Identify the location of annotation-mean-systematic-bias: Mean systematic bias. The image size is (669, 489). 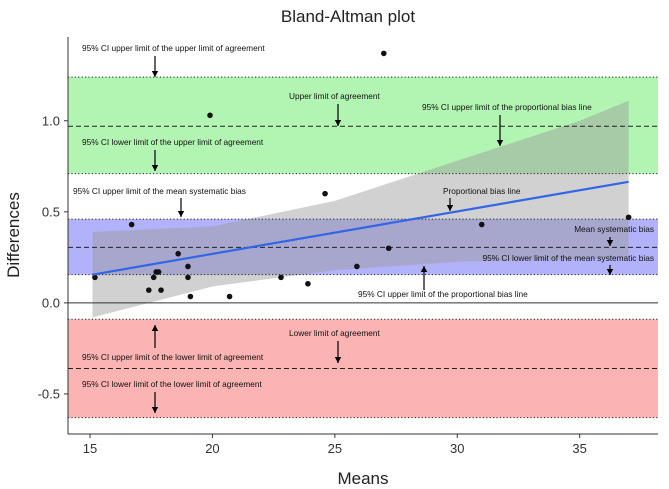
(614, 229).